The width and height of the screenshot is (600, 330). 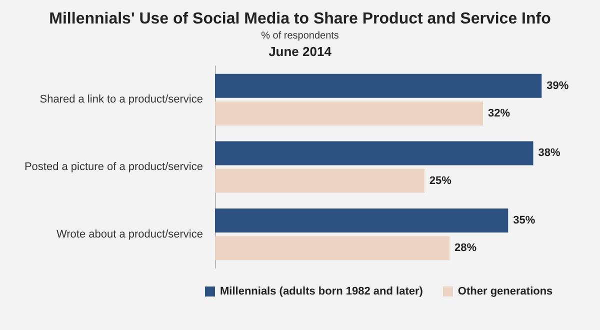 What do you see at coordinates (322, 292) in the screenshot?
I see `legend-label: Millennials (adults born 1982 and later)` at bounding box center [322, 292].